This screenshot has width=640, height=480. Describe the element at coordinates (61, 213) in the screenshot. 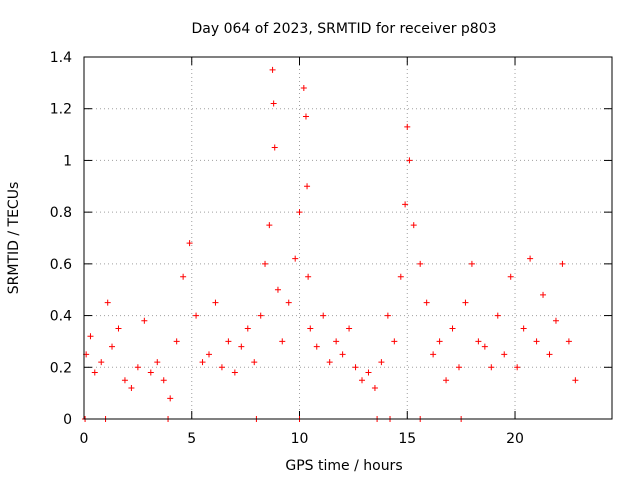

I see `y-tick-label: 0.8` at that location.